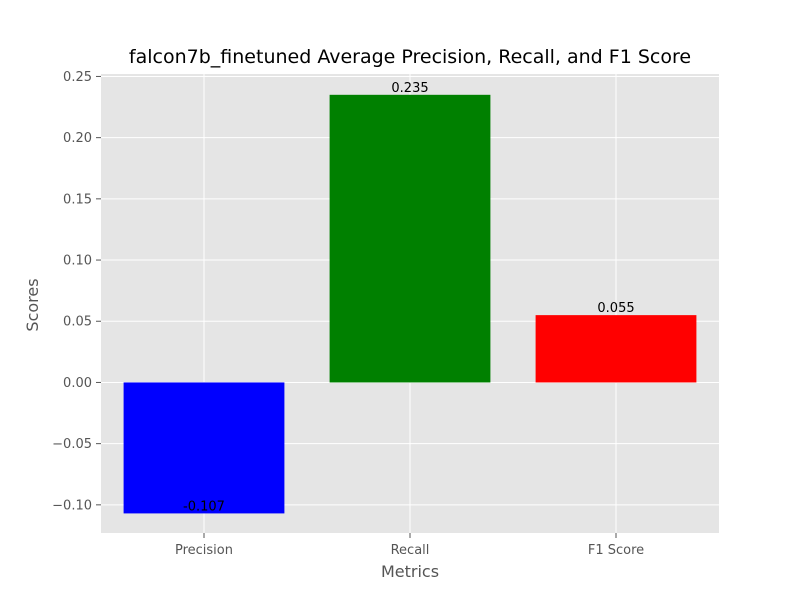 The width and height of the screenshot is (800, 600). What do you see at coordinates (204, 448) in the screenshot?
I see `bar-precision` at bounding box center [204, 448].